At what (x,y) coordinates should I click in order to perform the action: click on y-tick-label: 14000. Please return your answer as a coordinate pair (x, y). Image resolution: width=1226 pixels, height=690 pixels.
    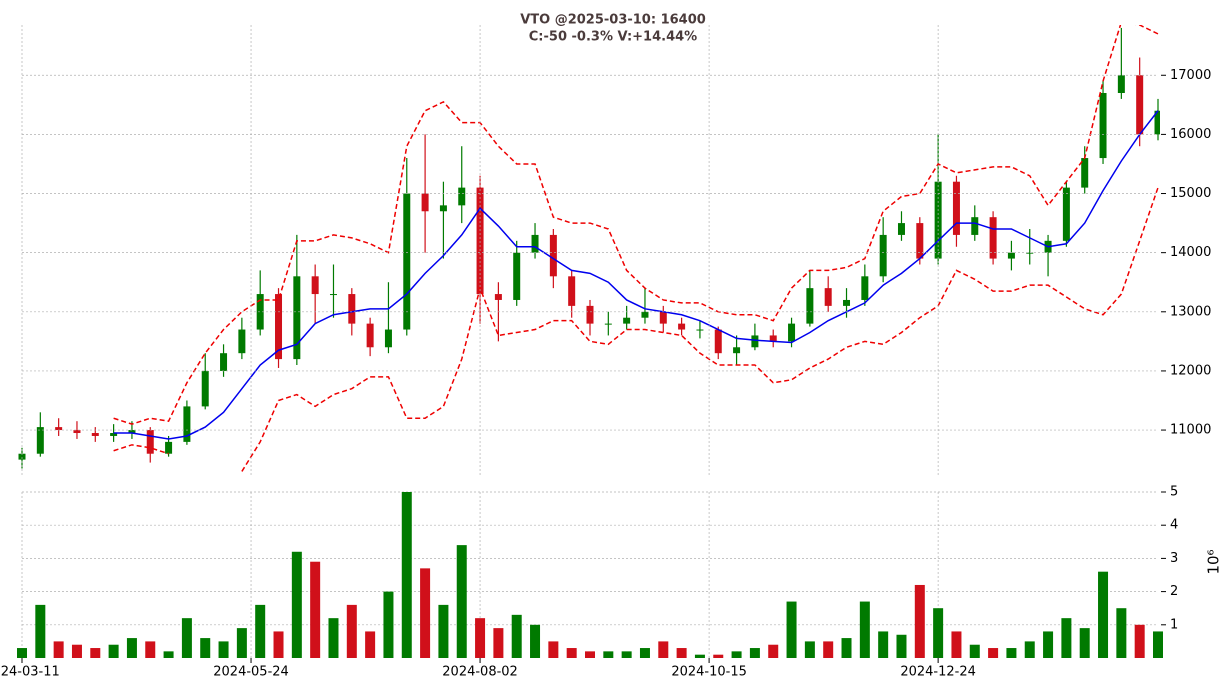
    Looking at the image, I should click on (1190, 252).